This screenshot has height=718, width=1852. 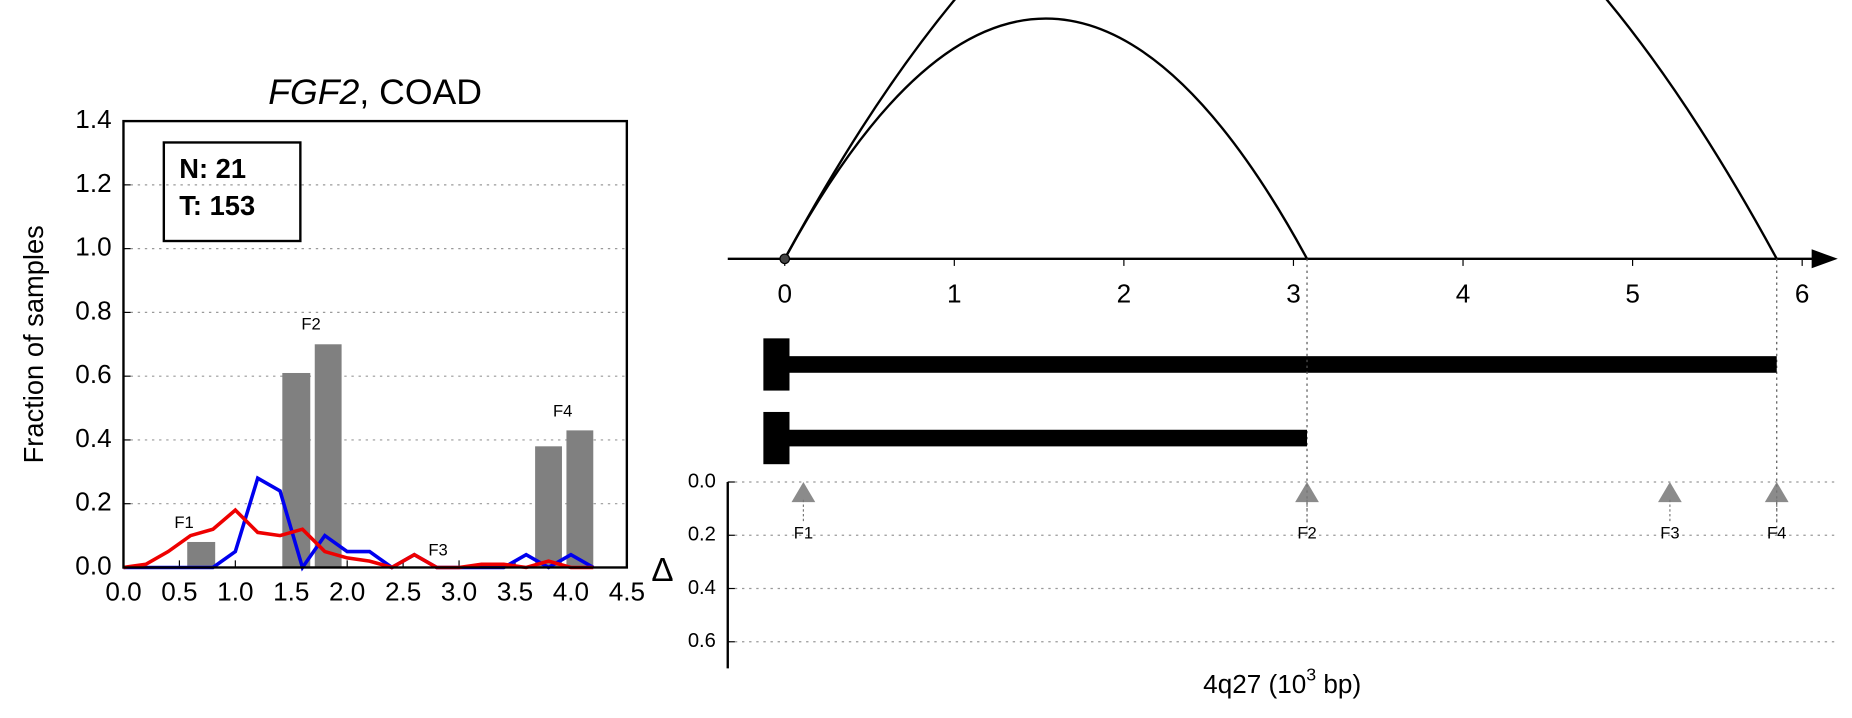 What do you see at coordinates (291, 591) in the screenshot?
I see `x-tick-label: 1.5` at bounding box center [291, 591].